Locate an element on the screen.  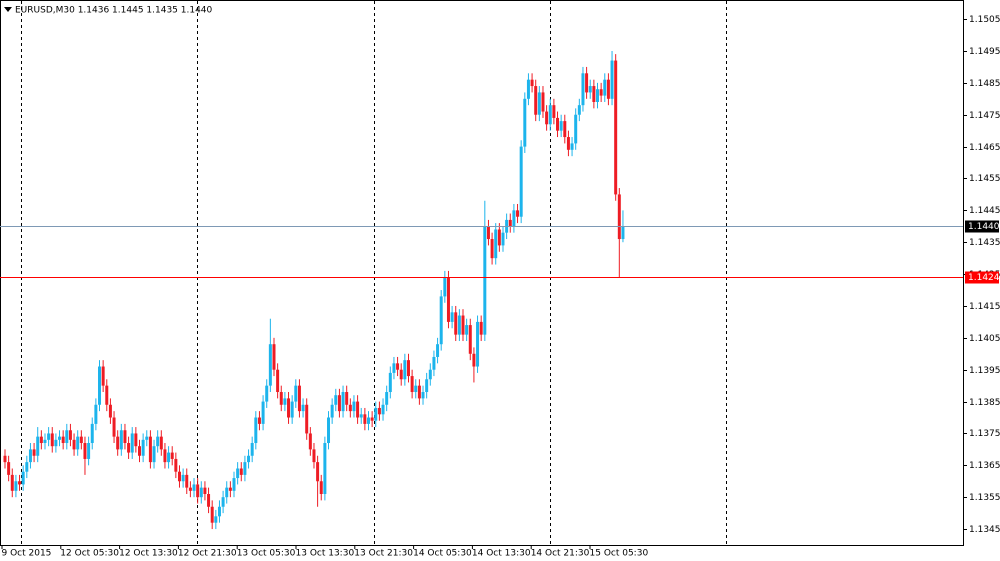
y-tick-label: 1.1385 is located at coordinates (984, 403).